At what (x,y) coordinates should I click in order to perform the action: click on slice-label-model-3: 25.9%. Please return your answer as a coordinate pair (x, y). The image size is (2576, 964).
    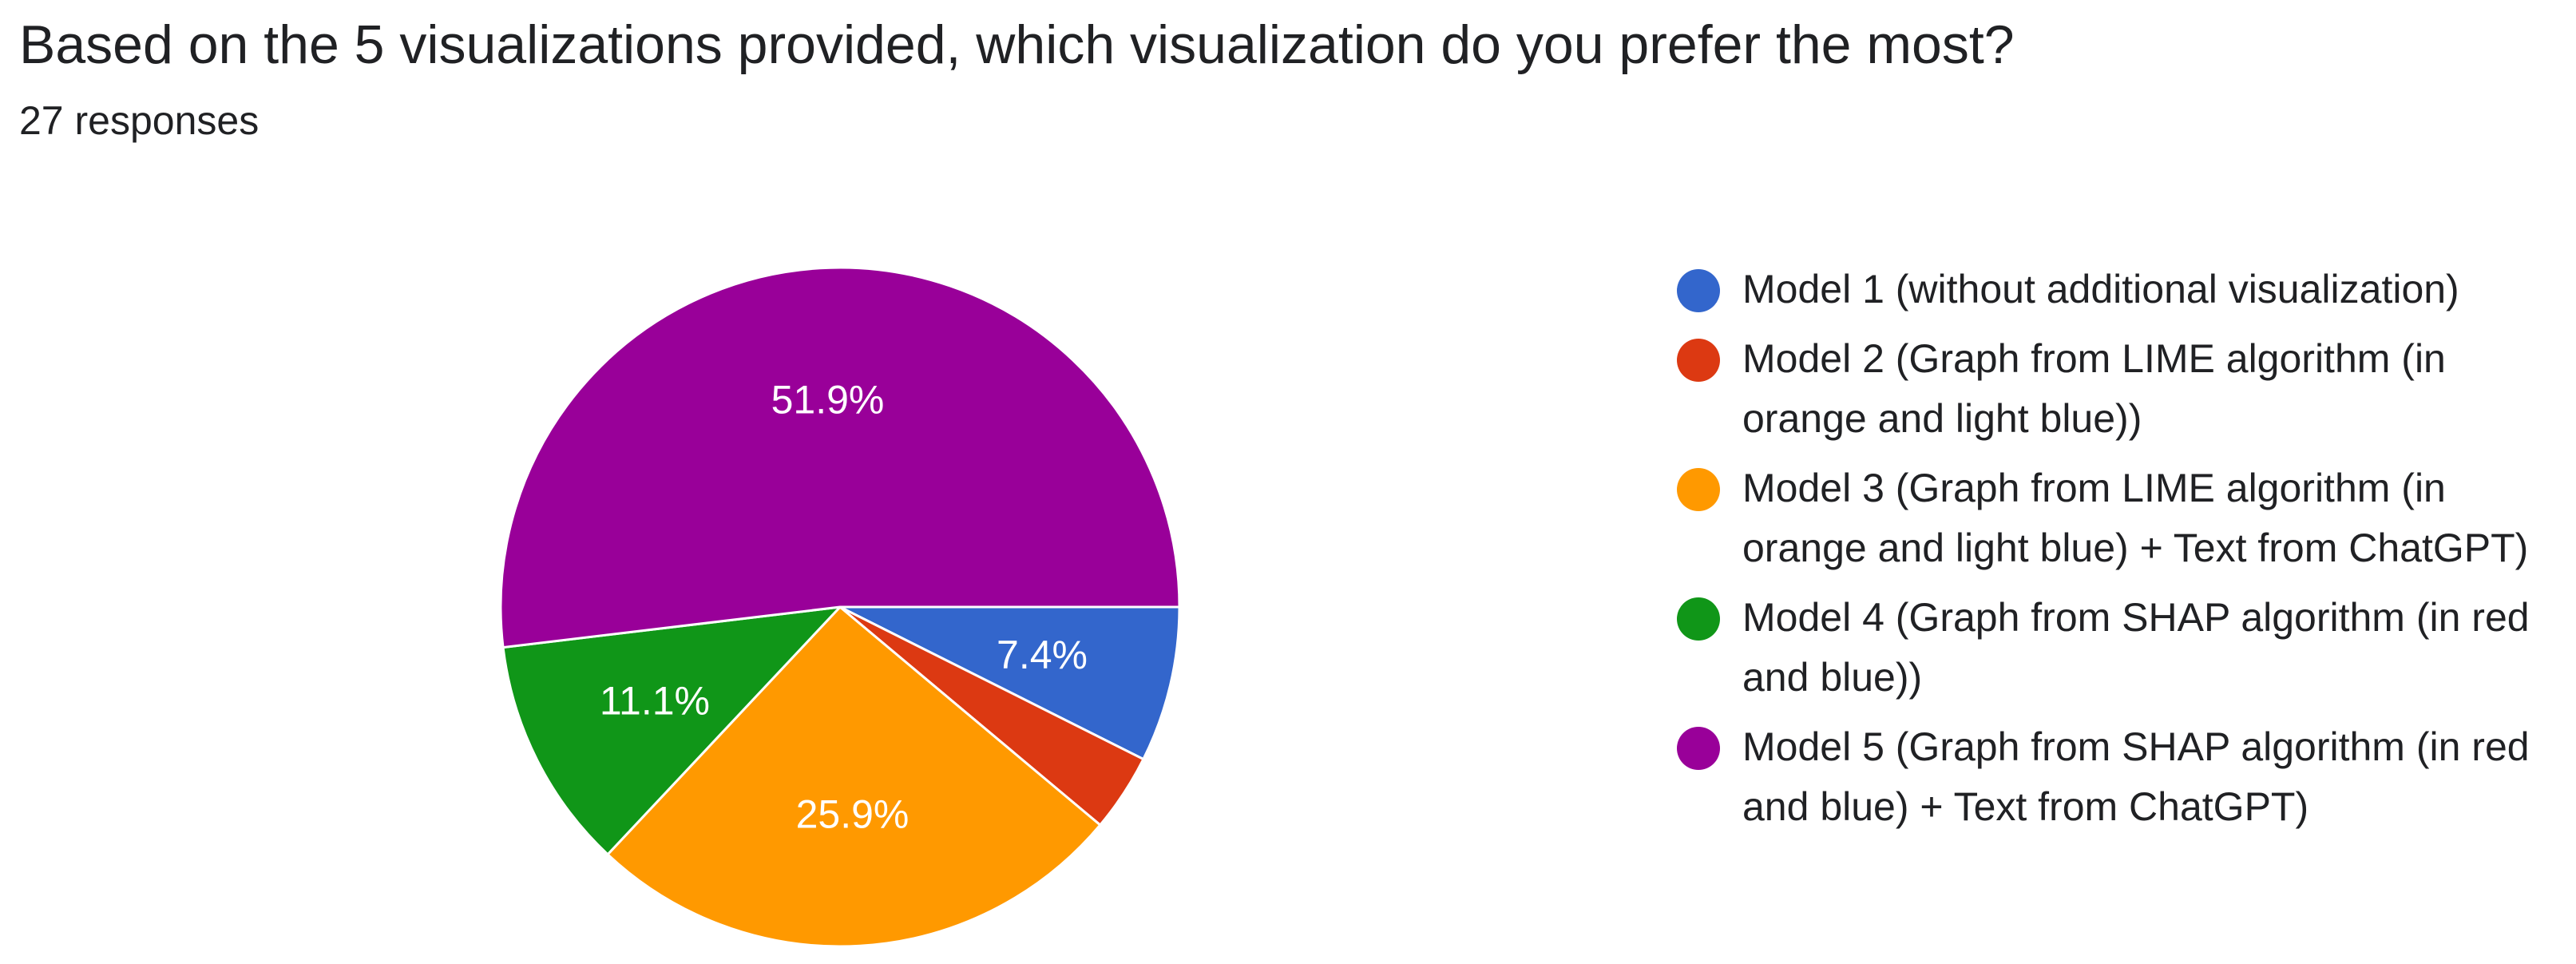
    Looking at the image, I should click on (853, 814).